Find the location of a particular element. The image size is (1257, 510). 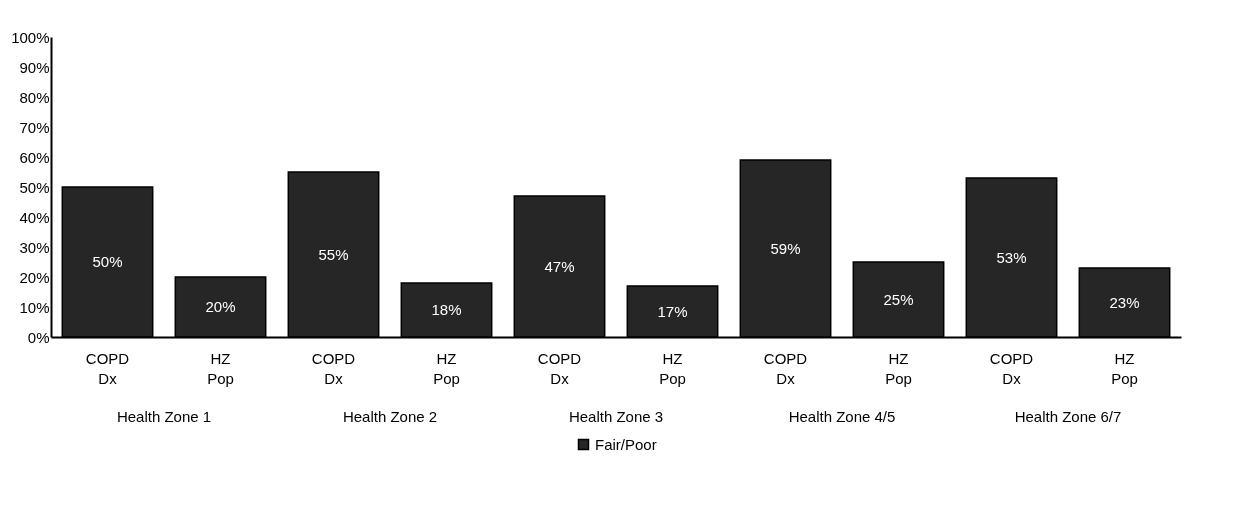

y-tick-label: 80% is located at coordinates (34, 97).